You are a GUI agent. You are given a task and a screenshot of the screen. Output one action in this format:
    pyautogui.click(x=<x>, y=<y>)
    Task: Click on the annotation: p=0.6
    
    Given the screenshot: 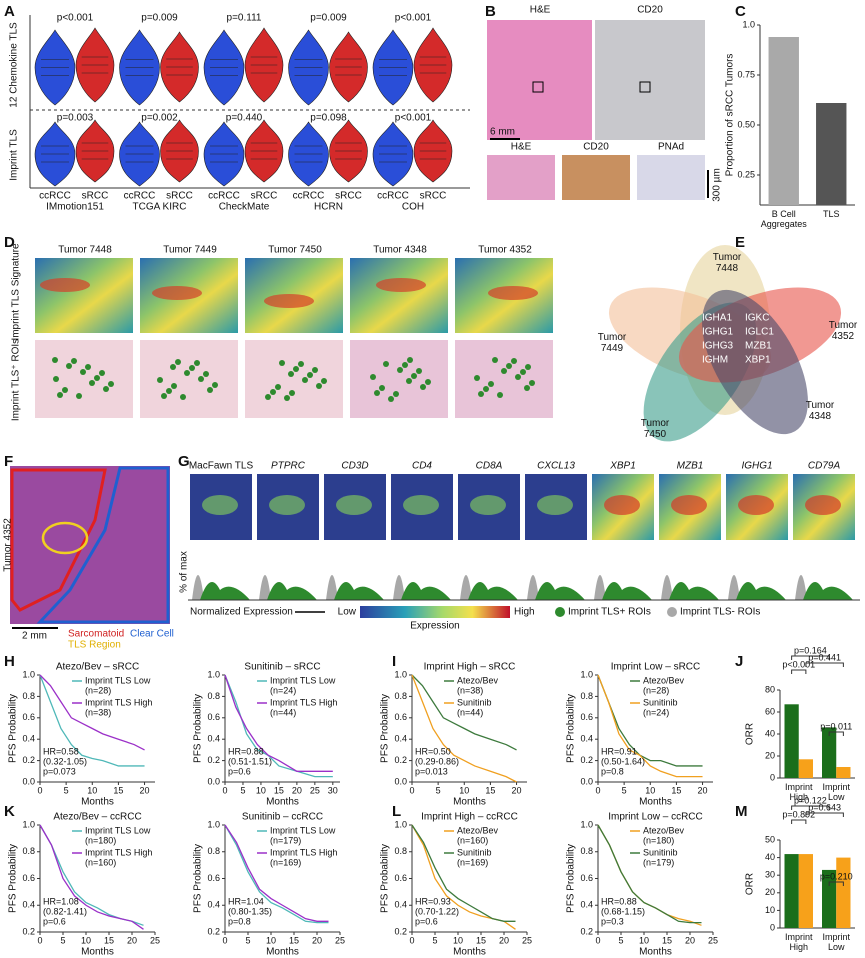 What is the action you would take?
    pyautogui.click(x=426, y=921)
    